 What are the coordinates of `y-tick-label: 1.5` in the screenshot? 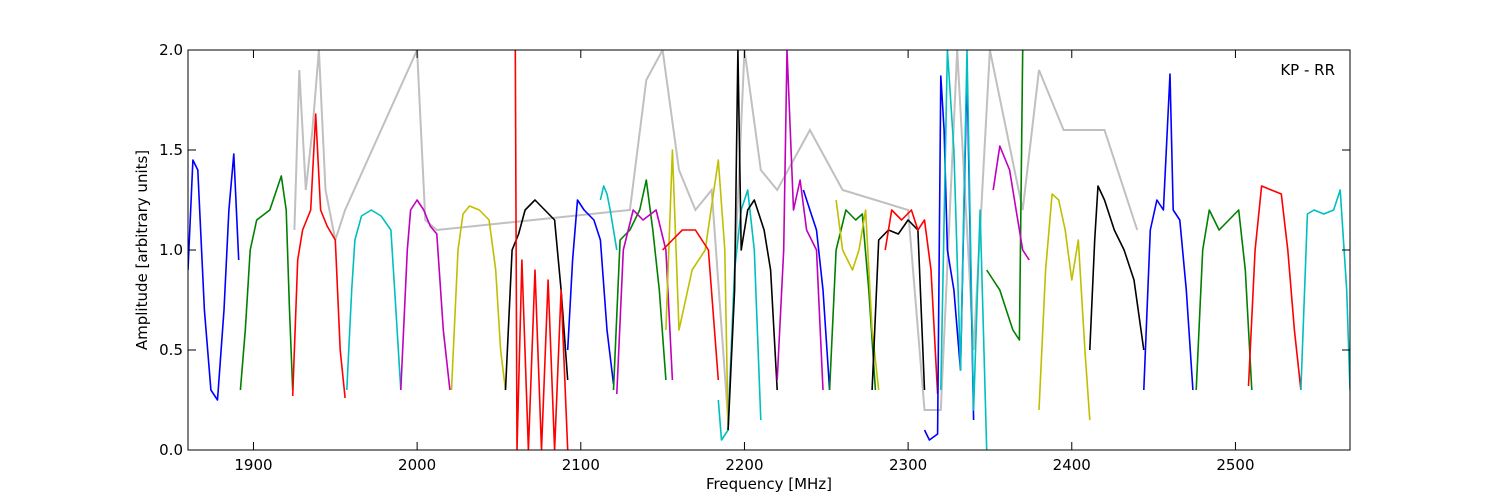 It's located at (171, 150).